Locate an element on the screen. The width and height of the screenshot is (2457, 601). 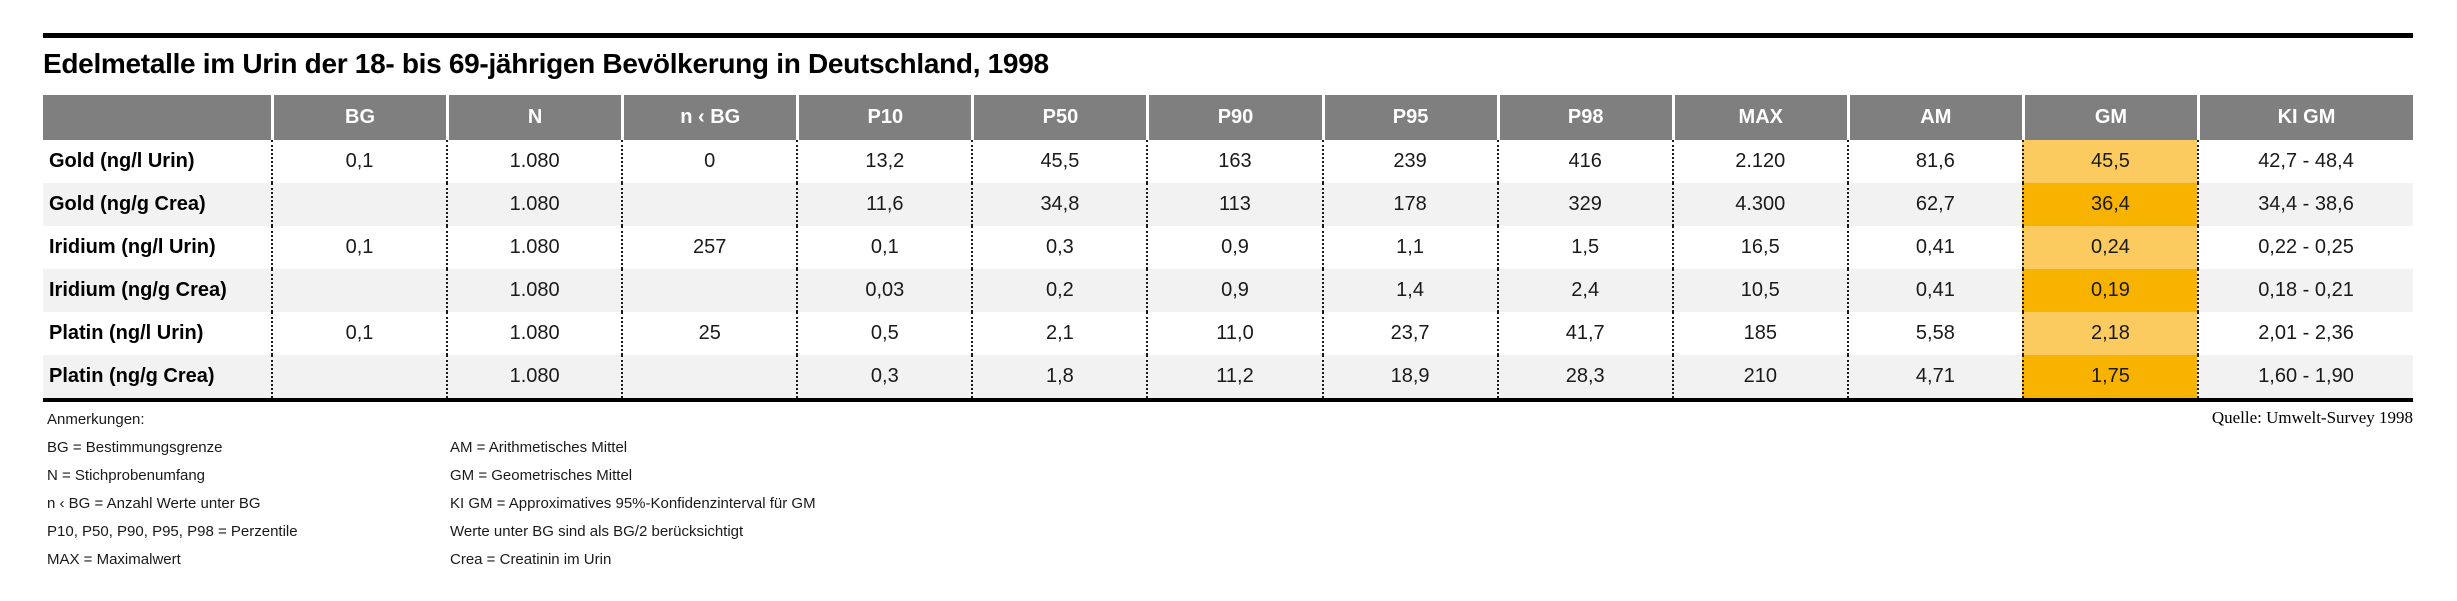
table-cell: 2.120 is located at coordinates (1759, 161).